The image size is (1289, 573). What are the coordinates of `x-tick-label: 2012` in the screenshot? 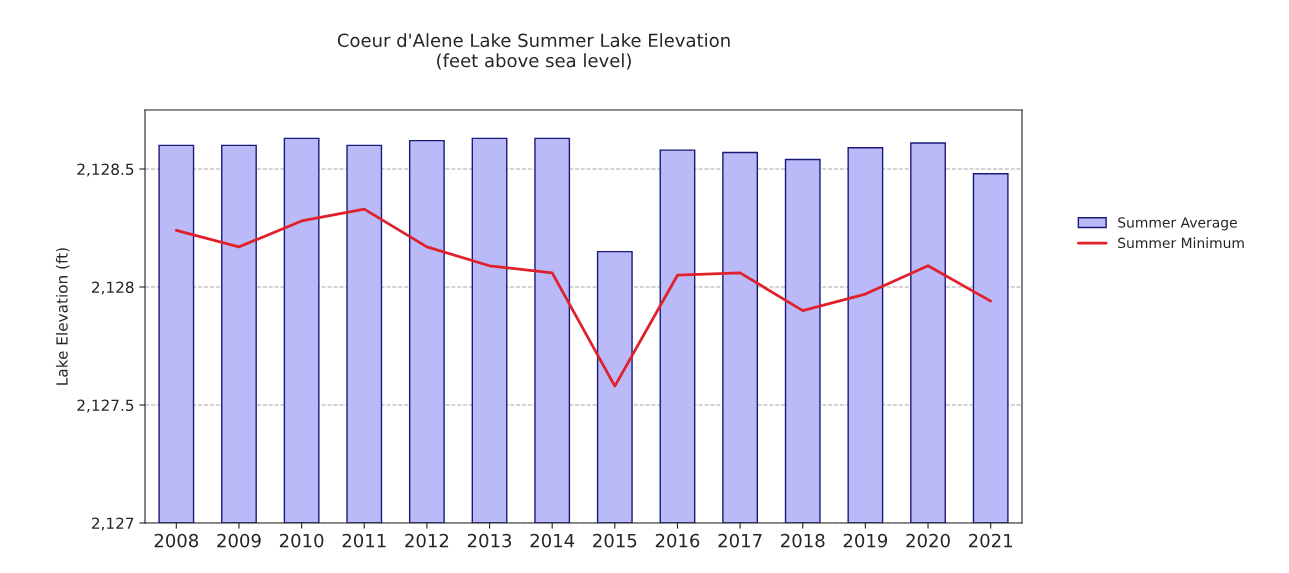 It's located at (427, 540).